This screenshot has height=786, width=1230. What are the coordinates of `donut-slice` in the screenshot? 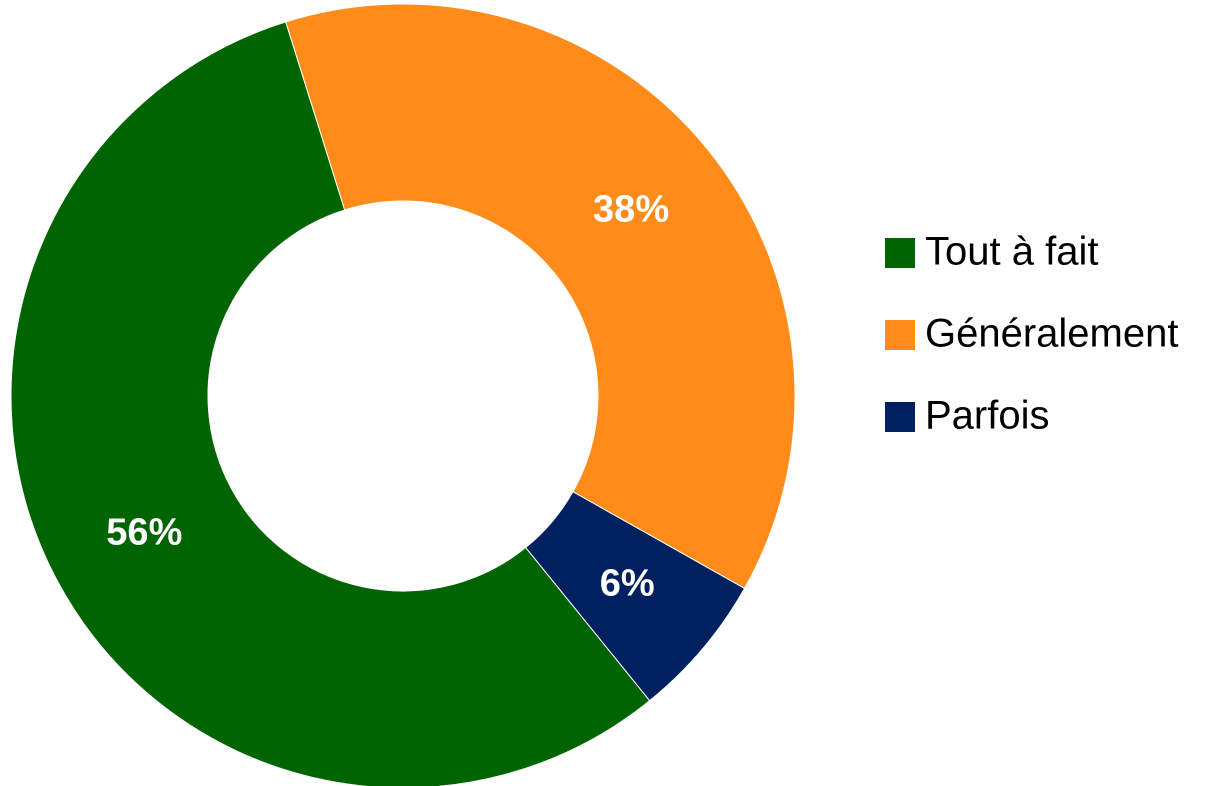 It's located at (635, 596).